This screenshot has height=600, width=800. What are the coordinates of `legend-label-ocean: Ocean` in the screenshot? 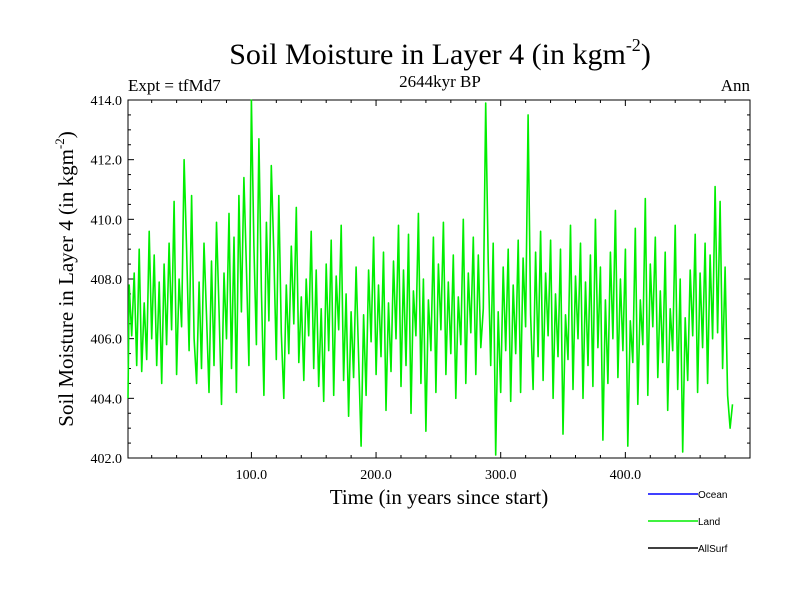 It's located at (712, 495).